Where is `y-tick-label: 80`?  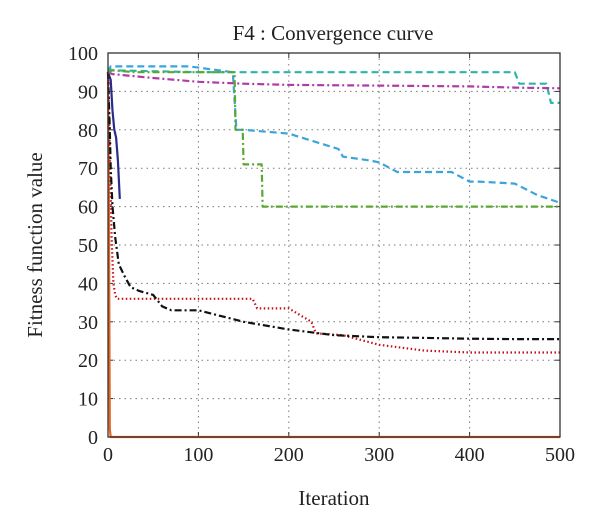
y-tick-label: 80 is located at coordinates (88, 131).